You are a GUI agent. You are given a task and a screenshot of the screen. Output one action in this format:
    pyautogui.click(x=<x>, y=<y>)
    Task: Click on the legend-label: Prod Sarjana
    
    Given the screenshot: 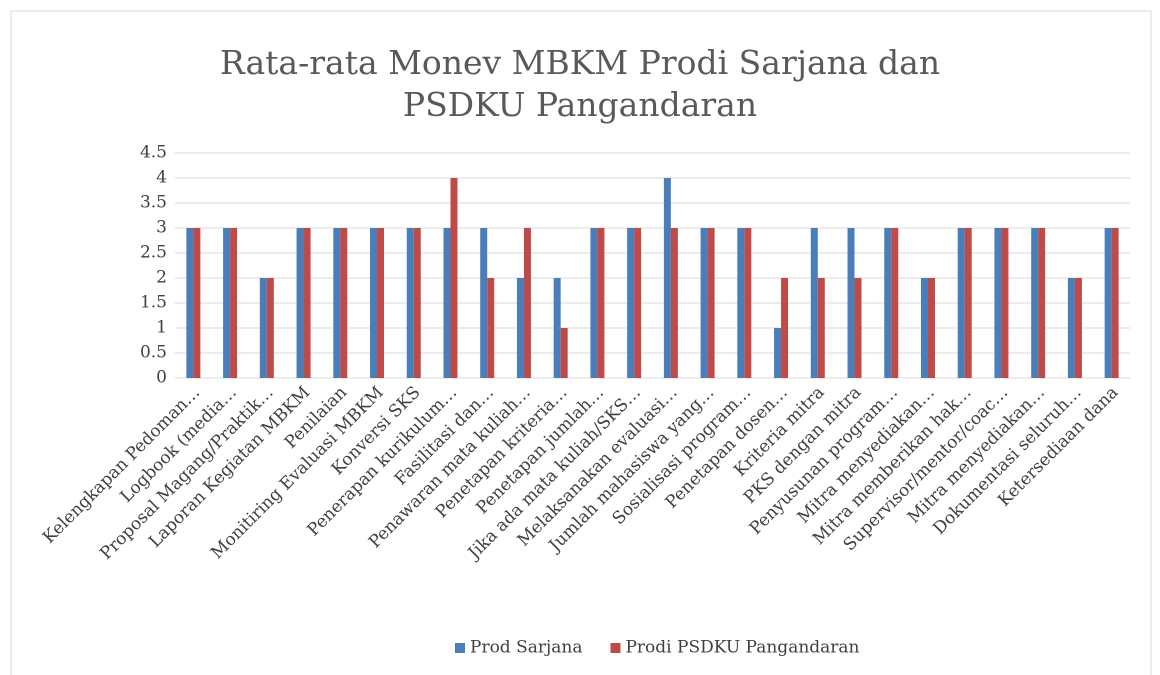 What is the action you would take?
    pyautogui.click(x=526, y=648)
    